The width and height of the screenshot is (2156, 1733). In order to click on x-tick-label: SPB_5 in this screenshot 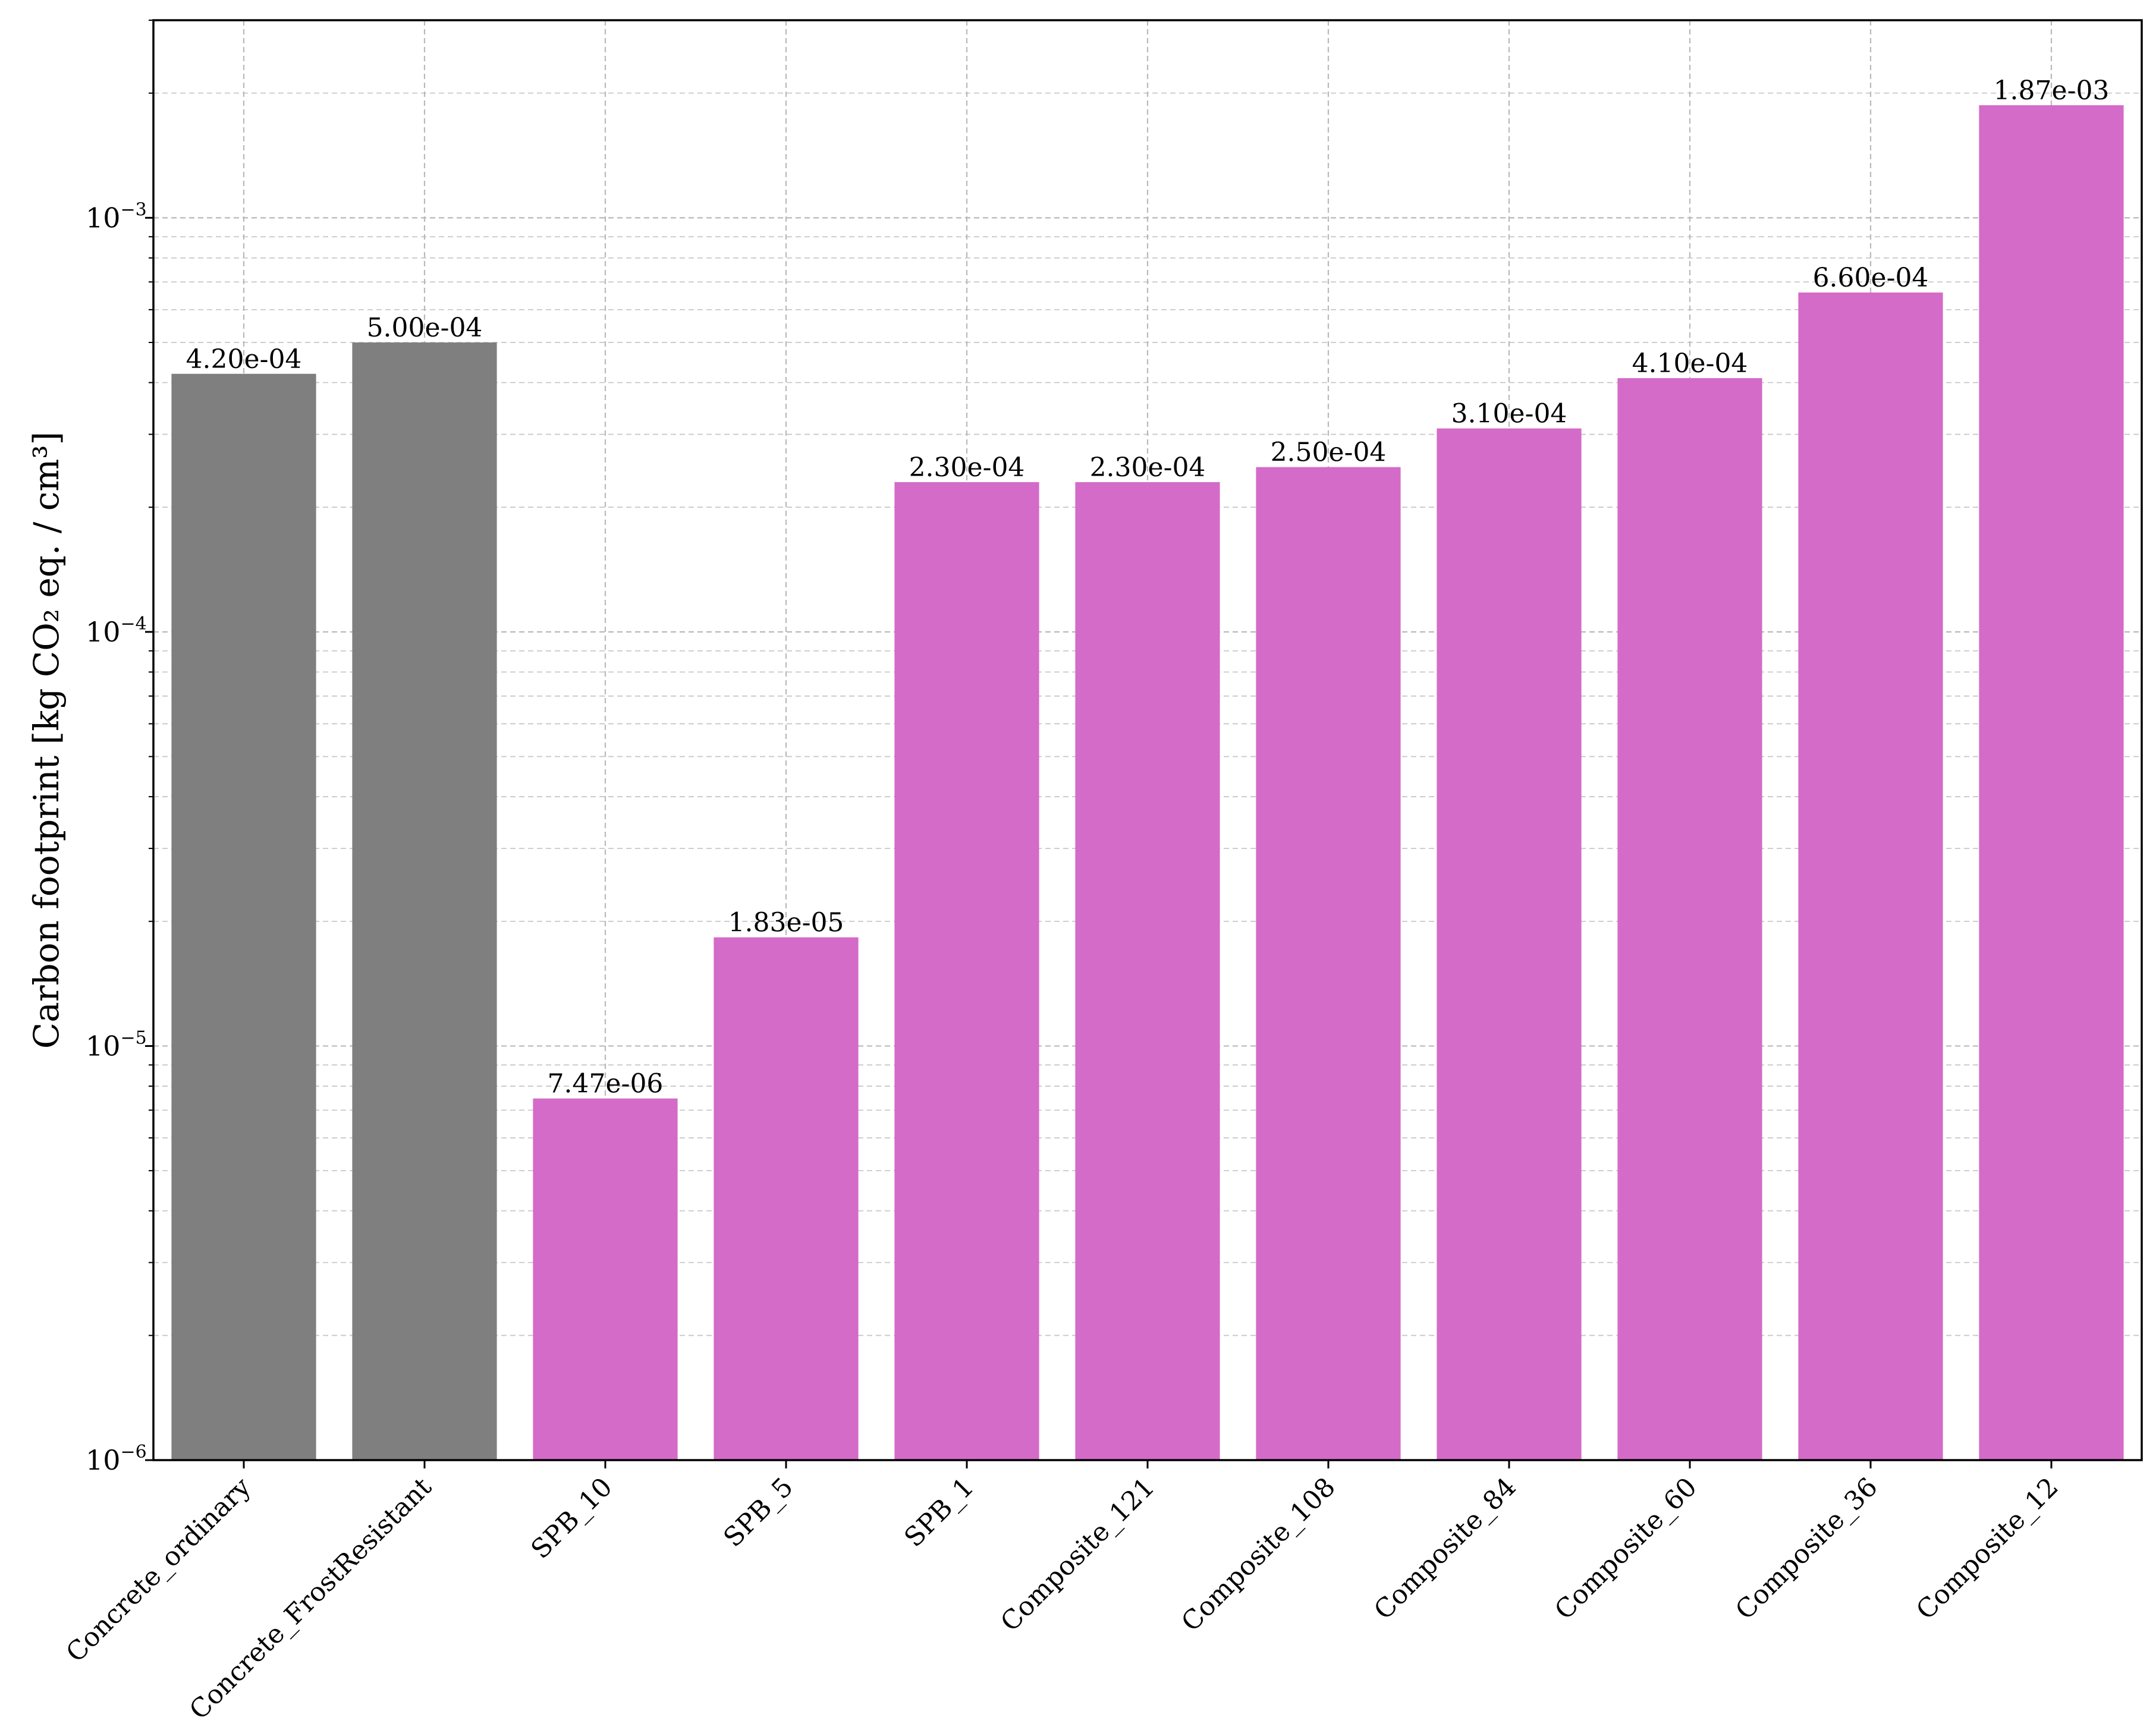, I will do `click(759, 1512)`.